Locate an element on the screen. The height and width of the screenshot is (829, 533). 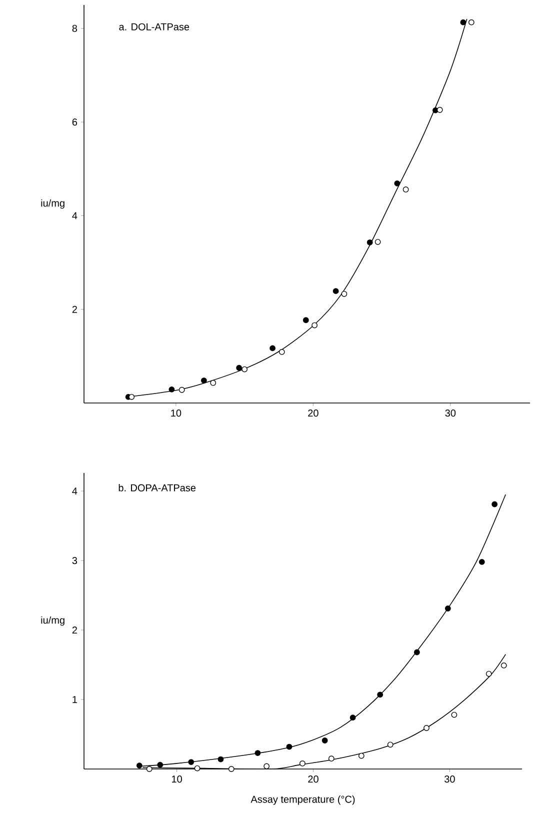
y-tick-label: 1 is located at coordinates (74, 699).